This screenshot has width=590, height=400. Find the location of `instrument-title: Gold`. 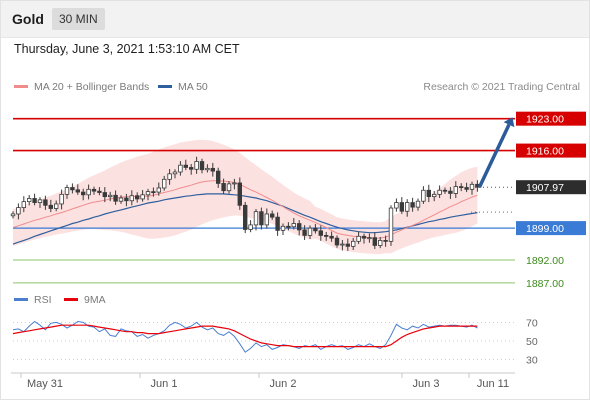

instrument-title: Gold is located at coordinates (28, 19).